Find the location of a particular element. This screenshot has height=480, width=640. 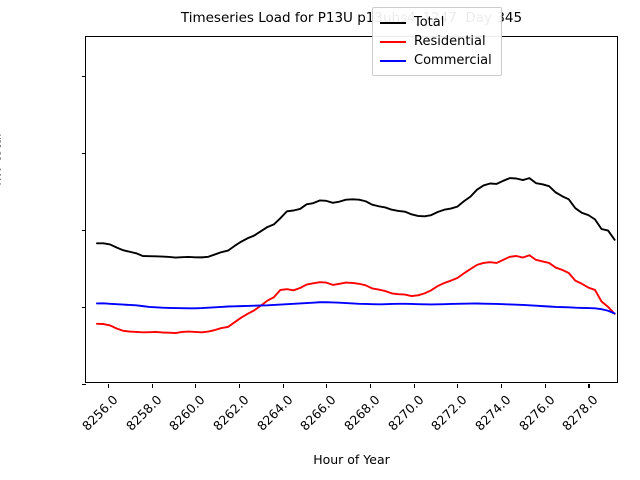

x-tick-label: 8270.0 is located at coordinates (405, 413).